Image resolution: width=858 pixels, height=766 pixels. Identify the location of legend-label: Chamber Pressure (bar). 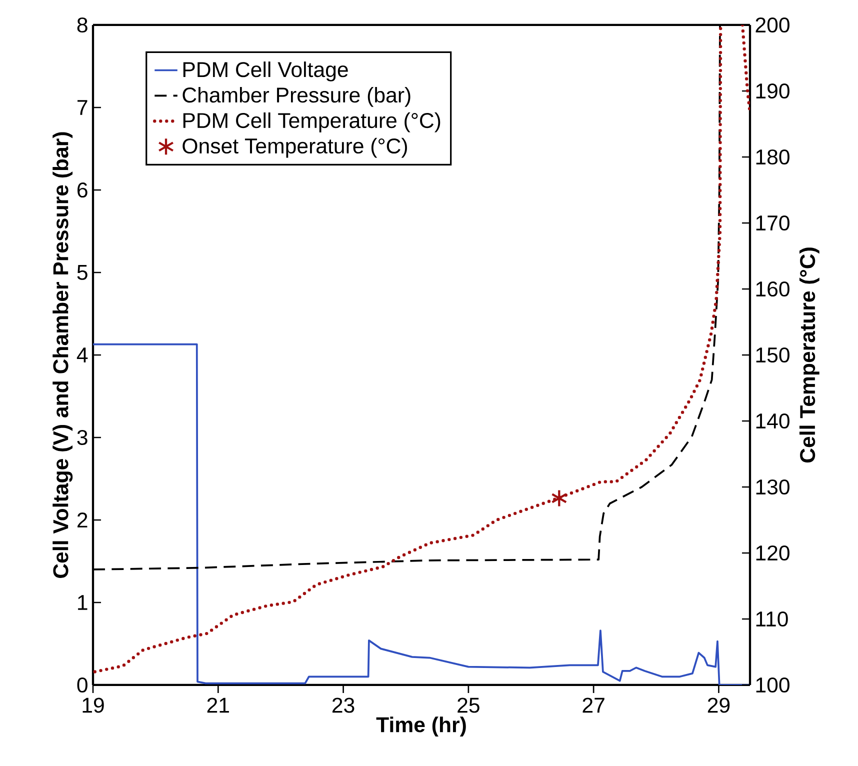
(296, 96).